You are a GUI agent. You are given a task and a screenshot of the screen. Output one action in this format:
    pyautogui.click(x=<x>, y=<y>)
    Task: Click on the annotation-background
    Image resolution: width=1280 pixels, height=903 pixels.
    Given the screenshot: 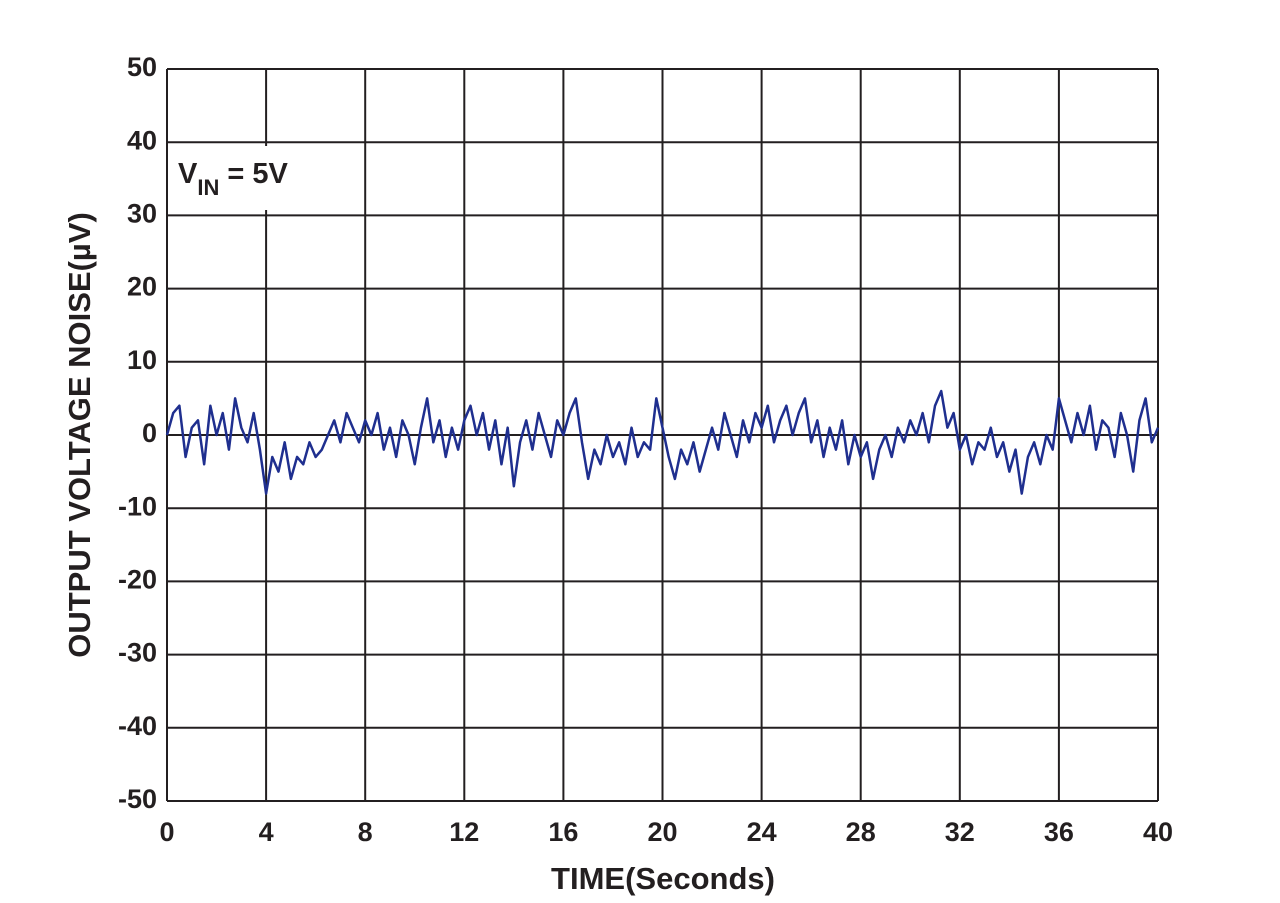 What is the action you would take?
    pyautogui.click(x=247, y=178)
    